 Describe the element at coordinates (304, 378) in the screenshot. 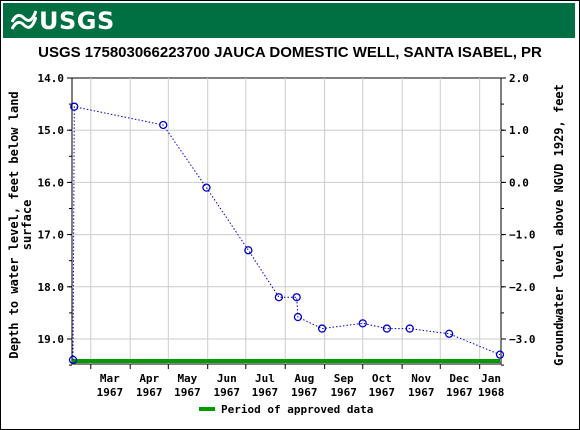

I see `x-tick-label-month: Aug` at that location.